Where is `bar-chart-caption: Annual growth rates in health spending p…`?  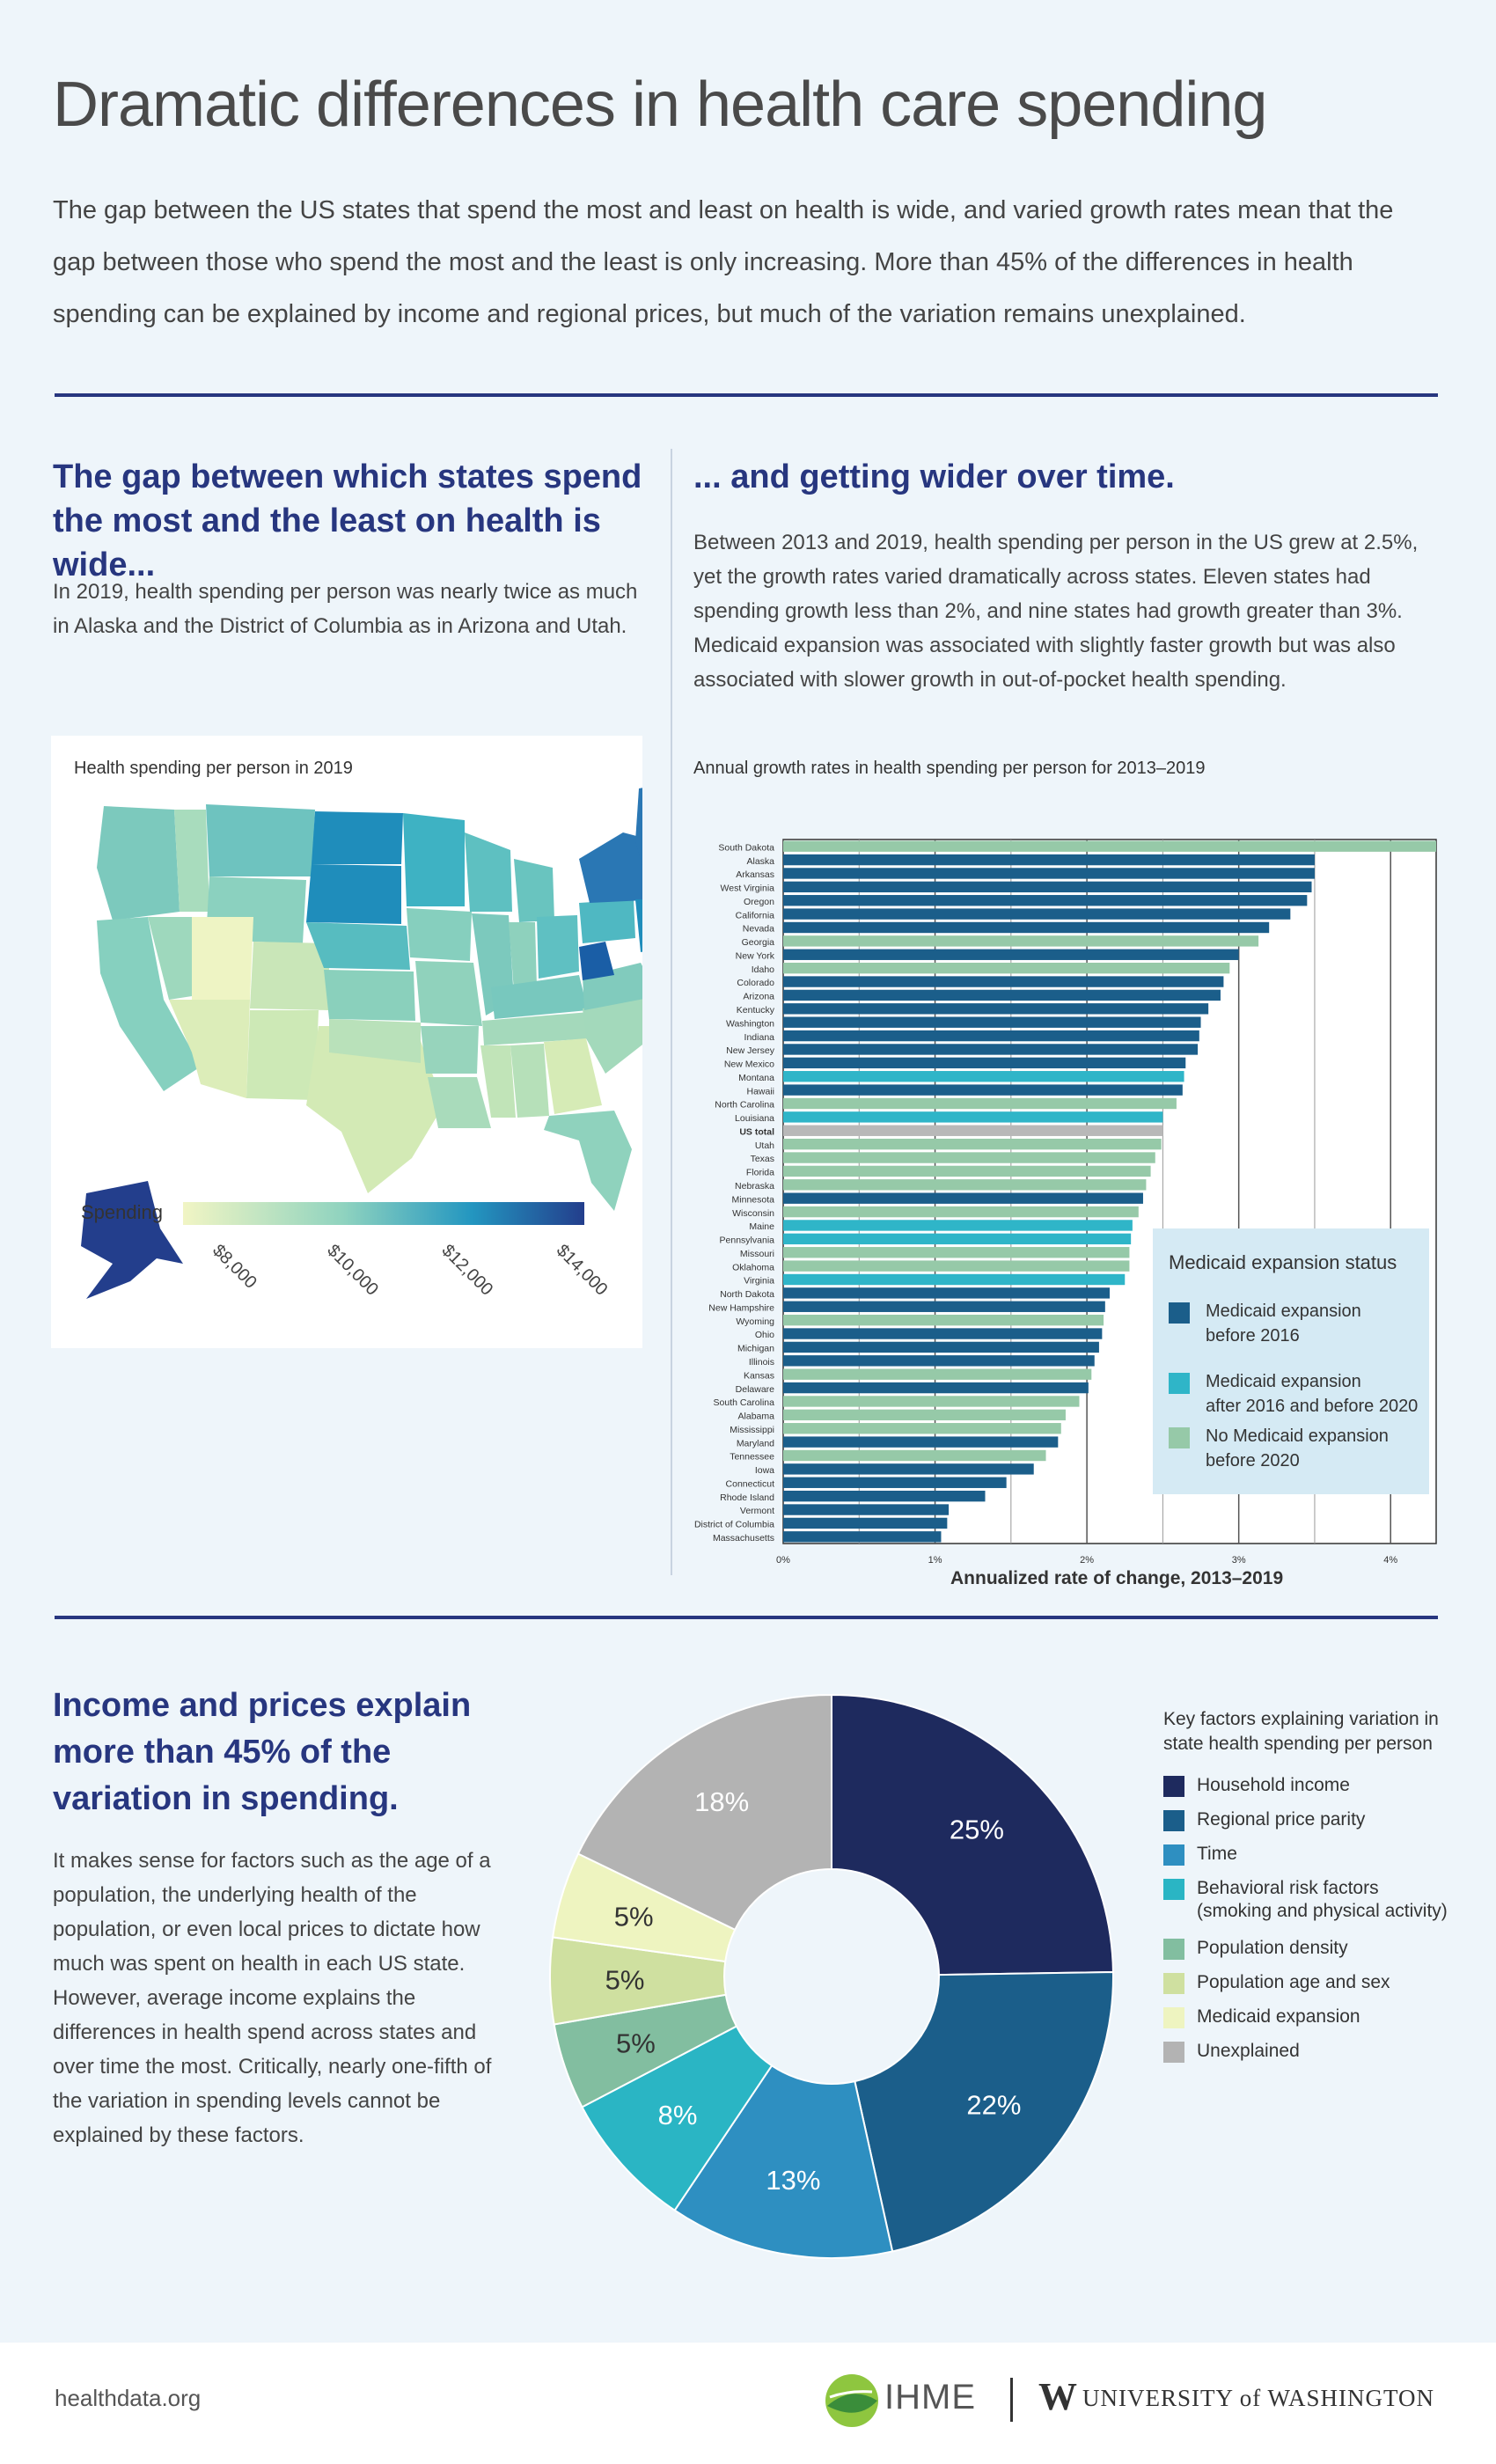 bar-chart-caption: Annual growth rates in health spending p… is located at coordinates (949, 769).